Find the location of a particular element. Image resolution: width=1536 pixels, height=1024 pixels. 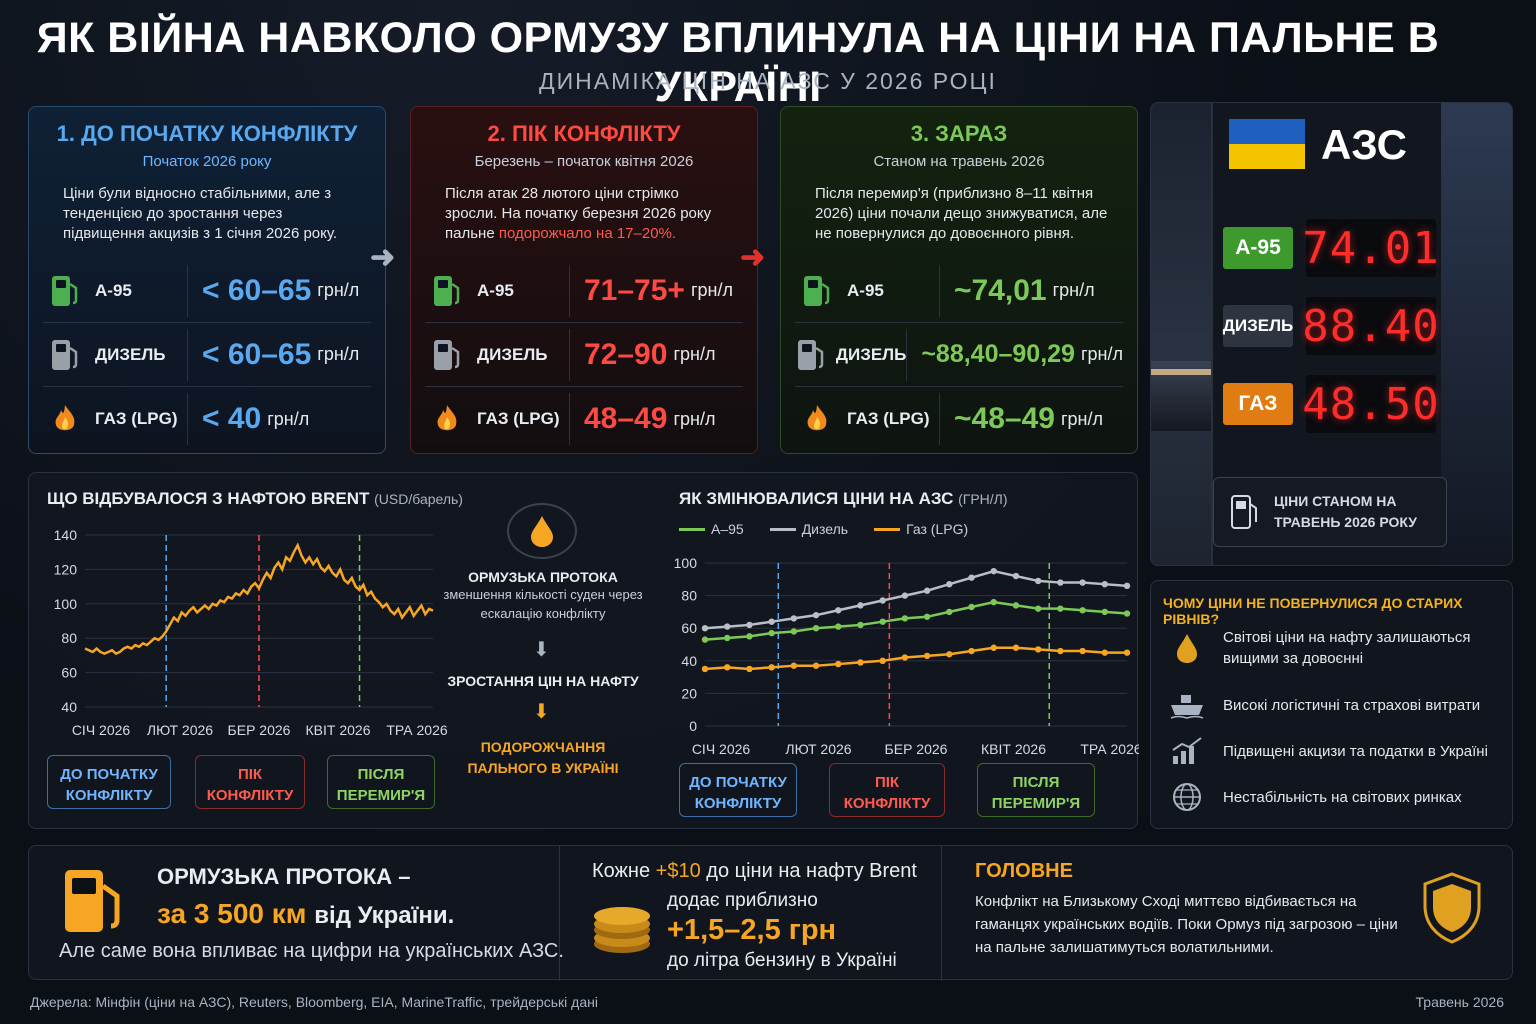

fuel-row-a95: А-95 71–75+ грн/л is located at coordinates (584, 291).